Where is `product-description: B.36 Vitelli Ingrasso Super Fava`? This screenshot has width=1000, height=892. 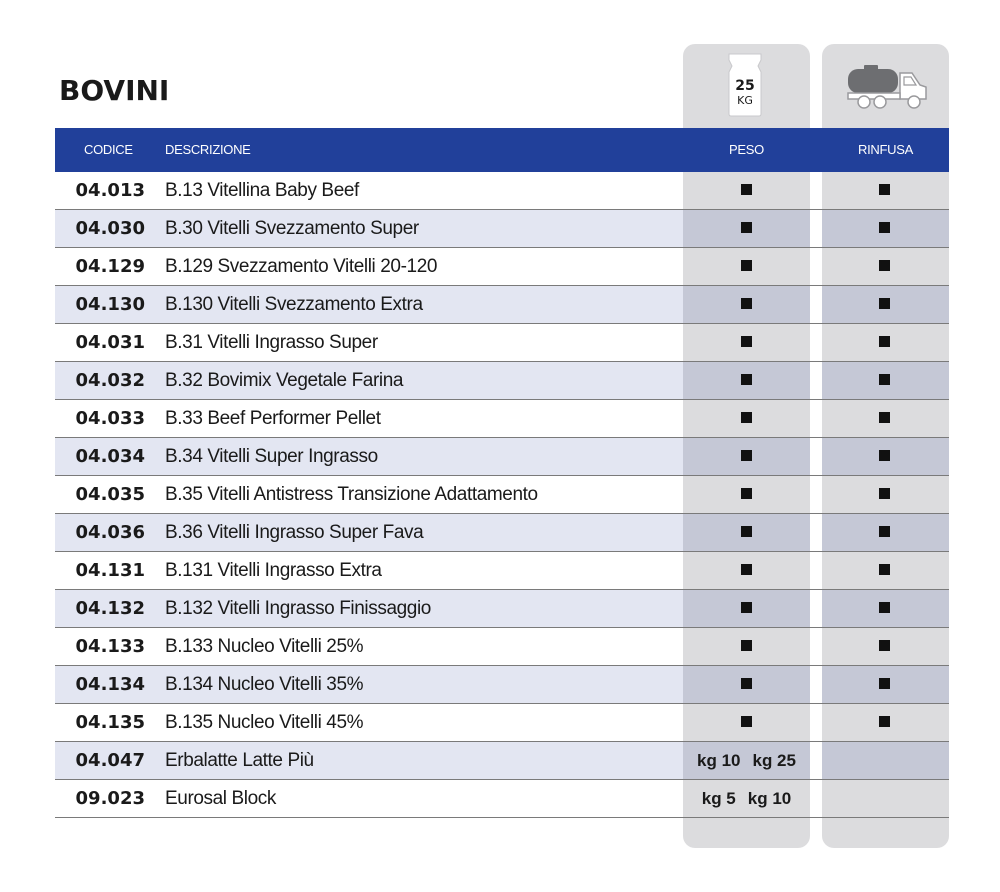
product-description: B.36 Vitelli Ingrasso Super Fava is located at coordinates (294, 532).